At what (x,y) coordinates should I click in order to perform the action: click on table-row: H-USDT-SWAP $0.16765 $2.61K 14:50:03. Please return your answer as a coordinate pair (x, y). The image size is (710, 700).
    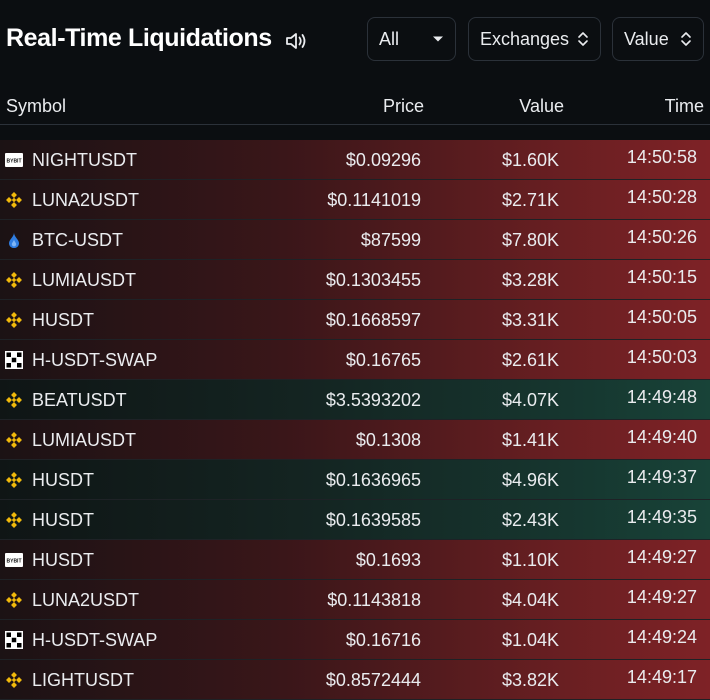
    Looking at the image, I should click on (355, 360).